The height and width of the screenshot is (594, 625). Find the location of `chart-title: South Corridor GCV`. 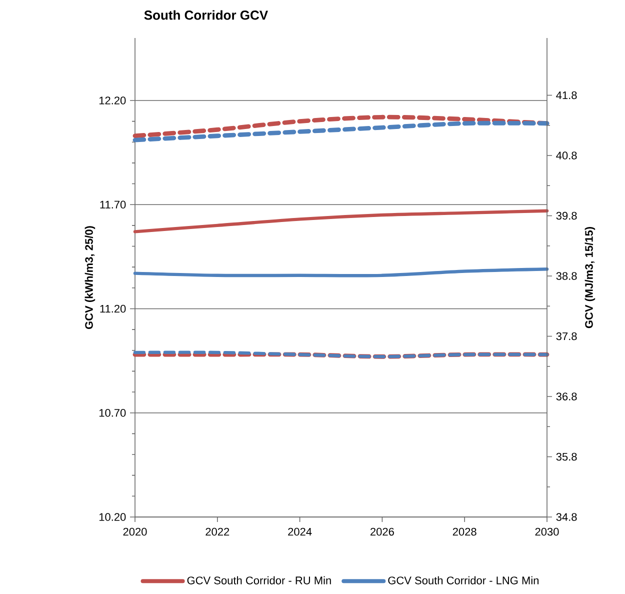

chart-title: South Corridor GCV is located at coordinates (206, 15).